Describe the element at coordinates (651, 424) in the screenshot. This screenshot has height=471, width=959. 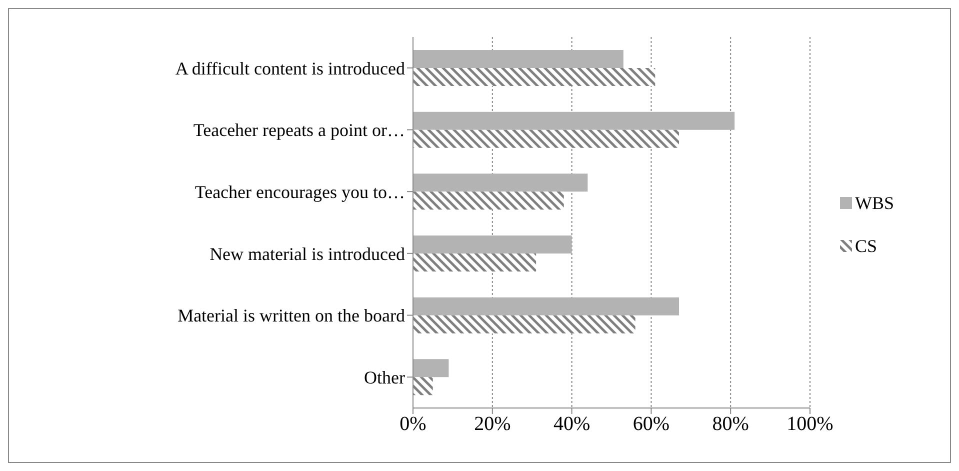
I see `x-tick-label: 60%` at that location.